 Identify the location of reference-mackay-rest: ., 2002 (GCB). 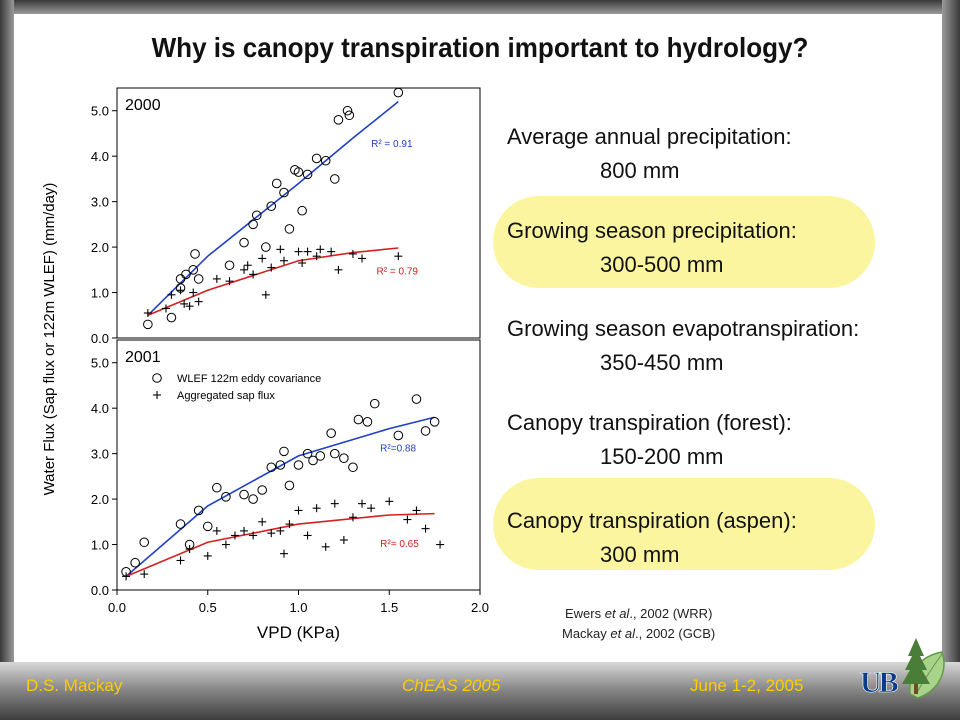
(675, 633).